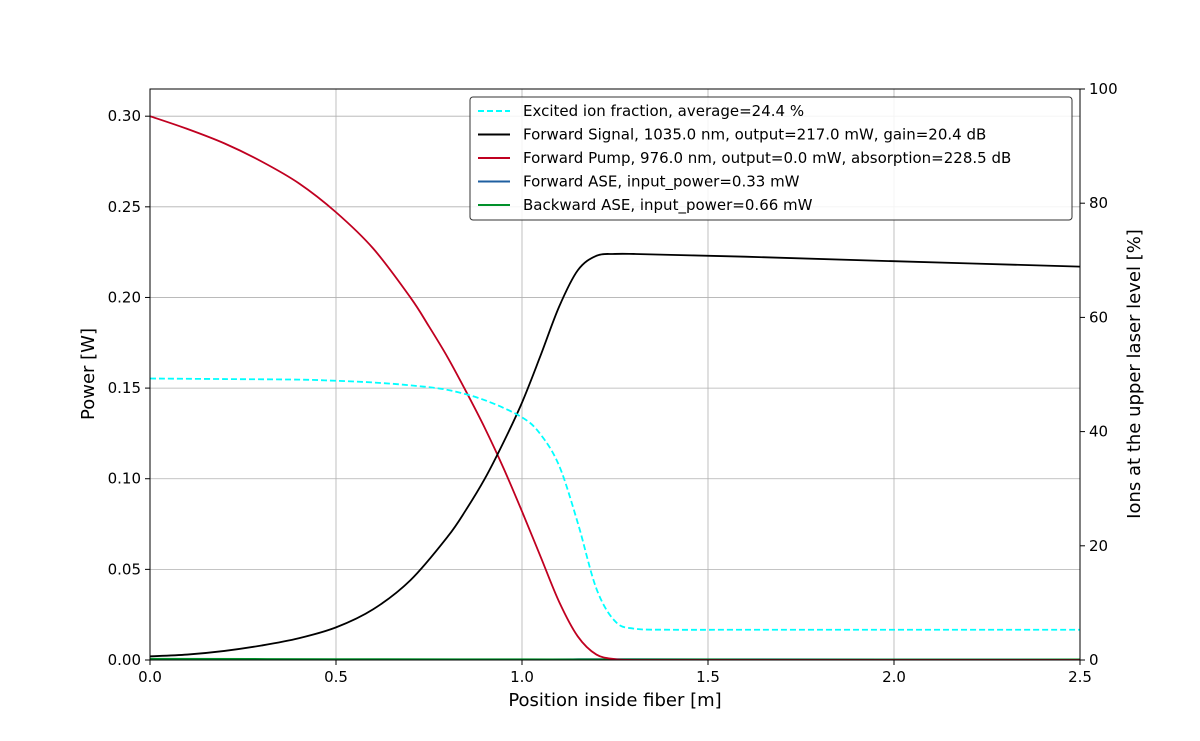 The width and height of the screenshot is (1200, 741). Describe the element at coordinates (124, 388) in the screenshot. I see `y-tick-label: 0.15` at that location.